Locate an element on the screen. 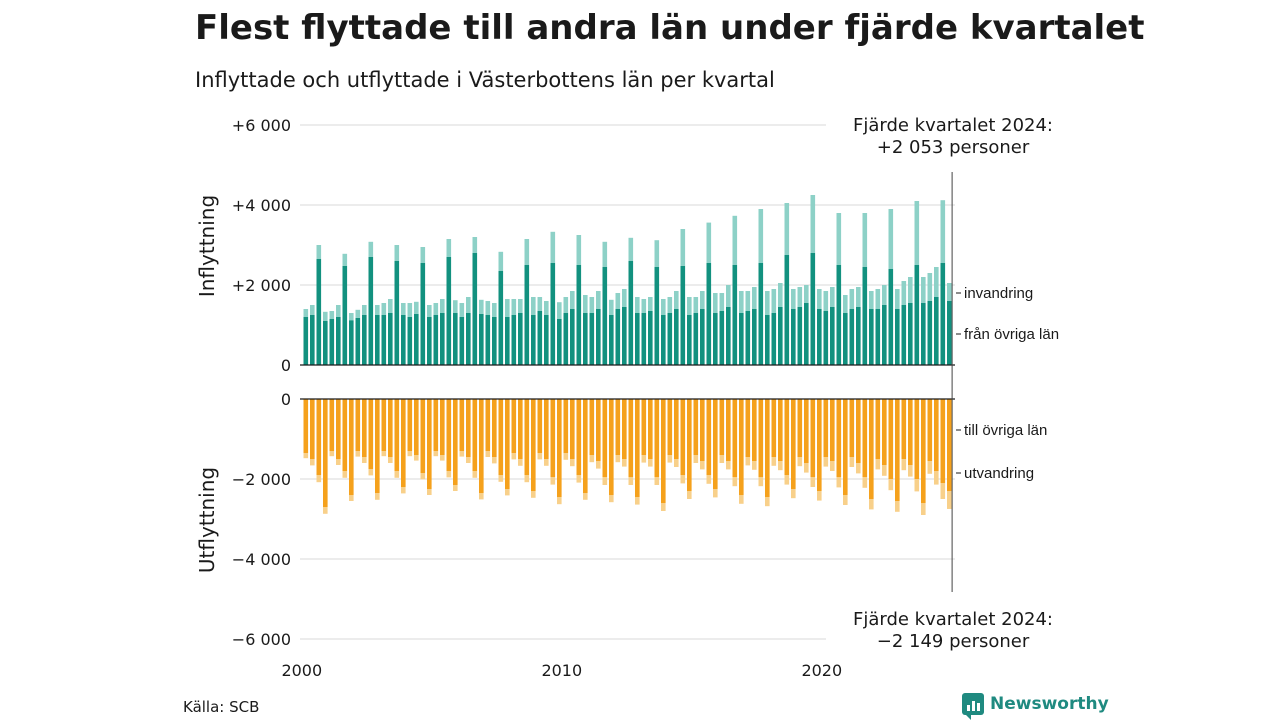  annotation-label: Fjärde kvartalet 2024: is located at coordinates (953, 125).